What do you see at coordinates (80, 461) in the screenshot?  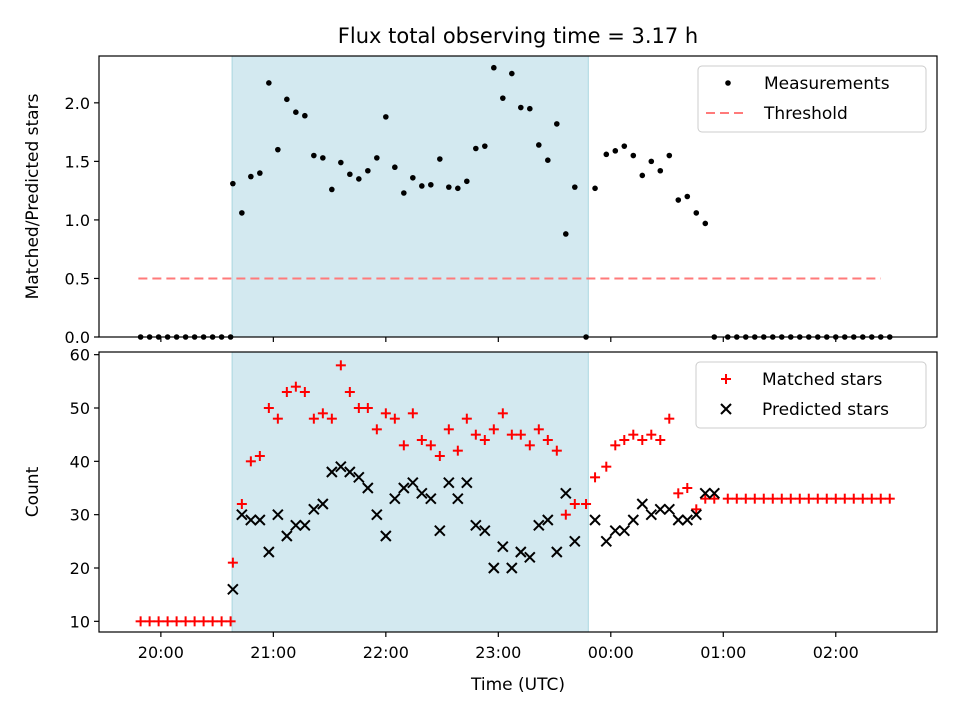 I see `bottom-y-tick-label: 40` at bounding box center [80, 461].